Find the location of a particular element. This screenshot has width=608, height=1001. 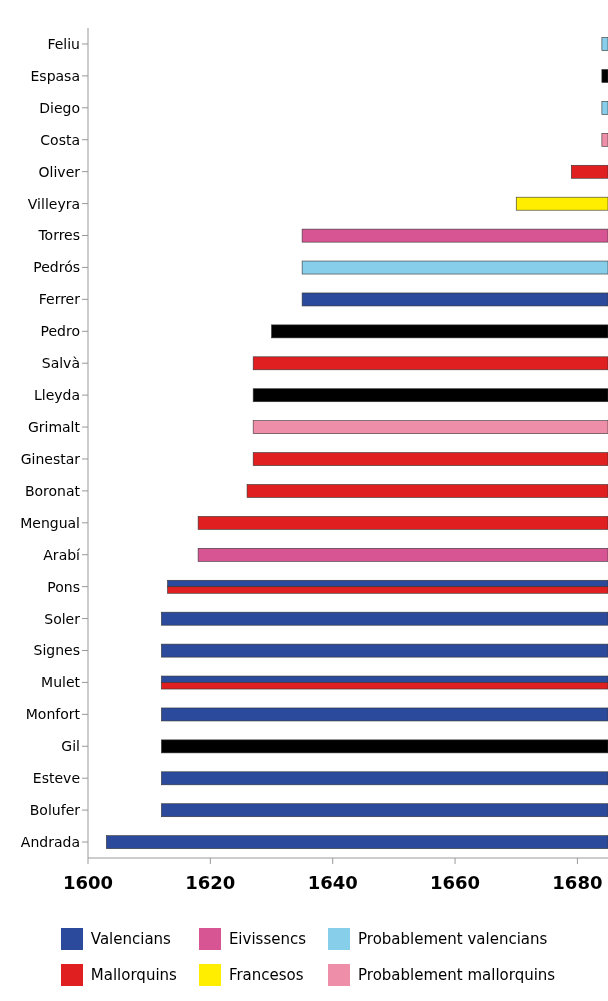

y-tick-label: Signes is located at coordinates (56, 650).